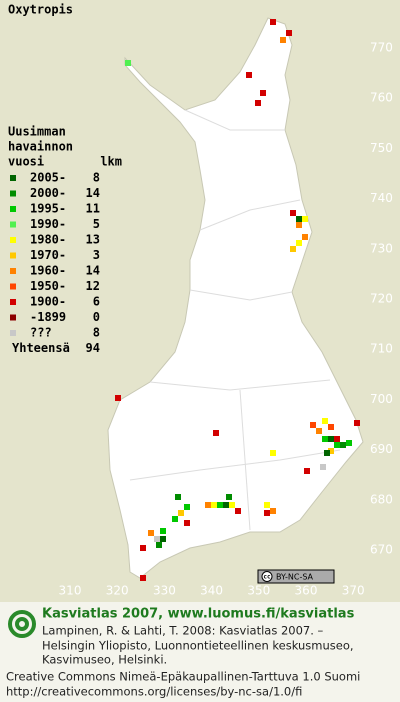  What do you see at coordinates (117, 591) in the screenshot?
I see `x-tick-label: 320` at bounding box center [117, 591].